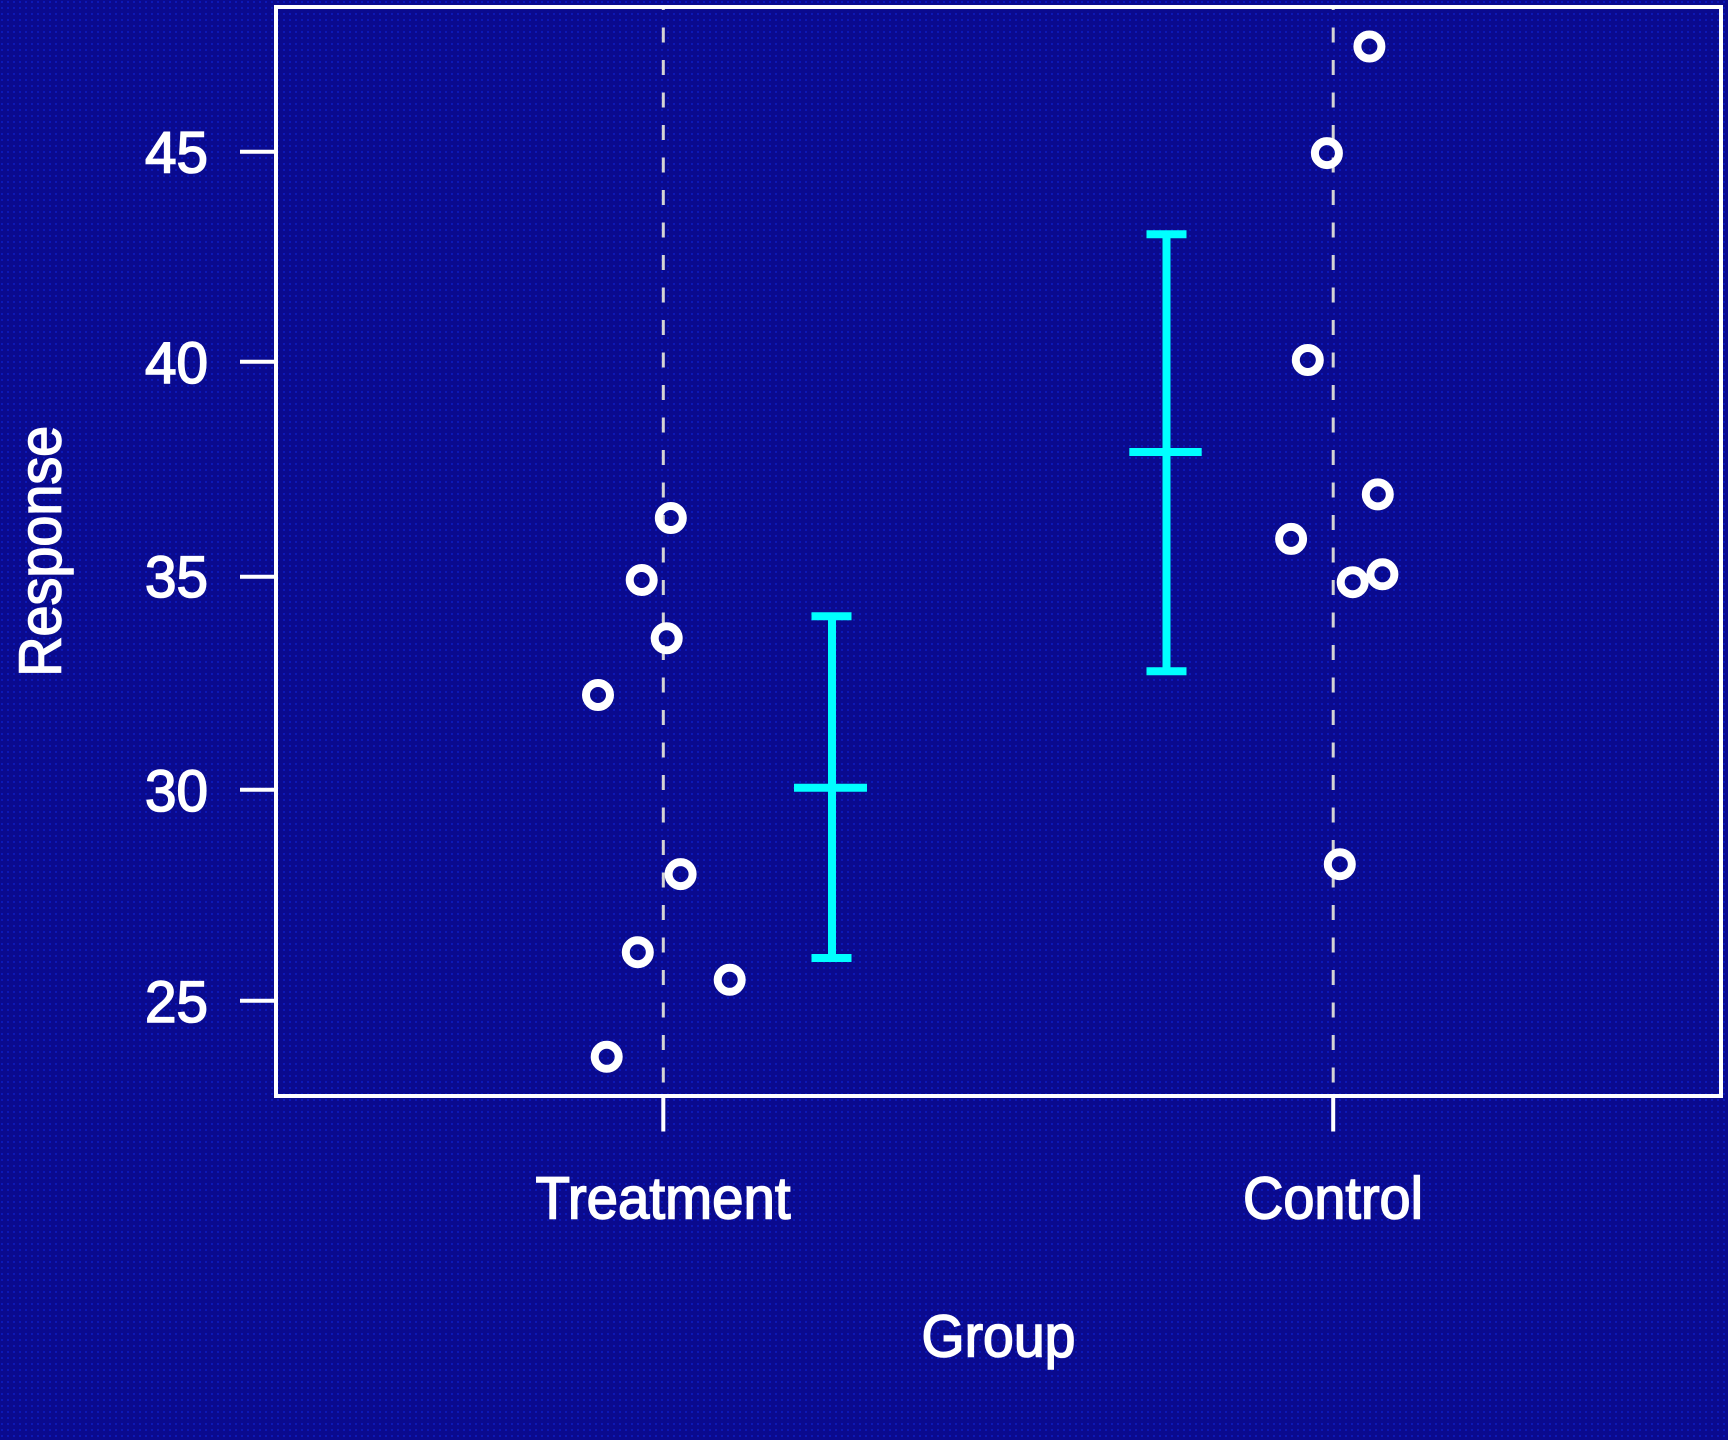 This screenshot has width=1728, height=1440. I want to click on svg-text: 25, so click(176, 1002).